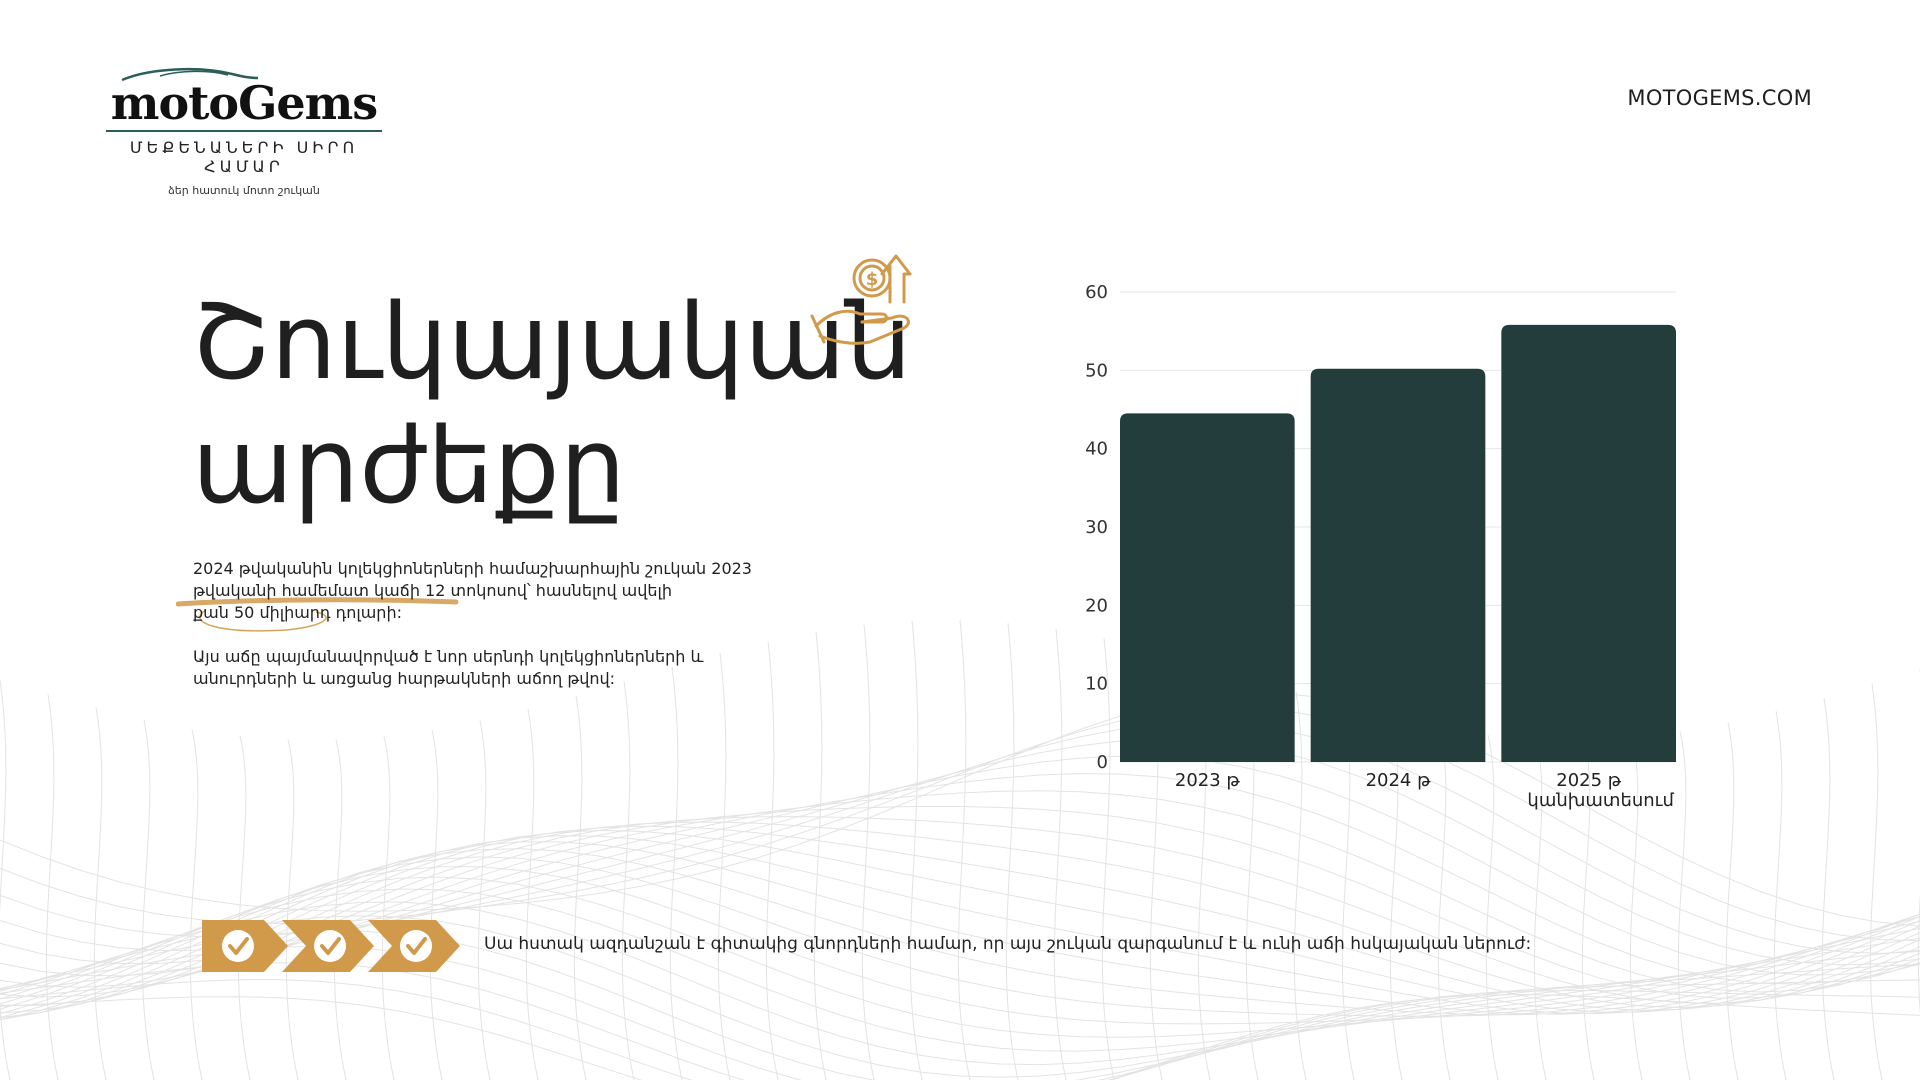 The height and width of the screenshot is (1080, 1920). Describe the element at coordinates (1208, 780) in the screenshot. I see `x-tick-label: 2023 թ` at that location.